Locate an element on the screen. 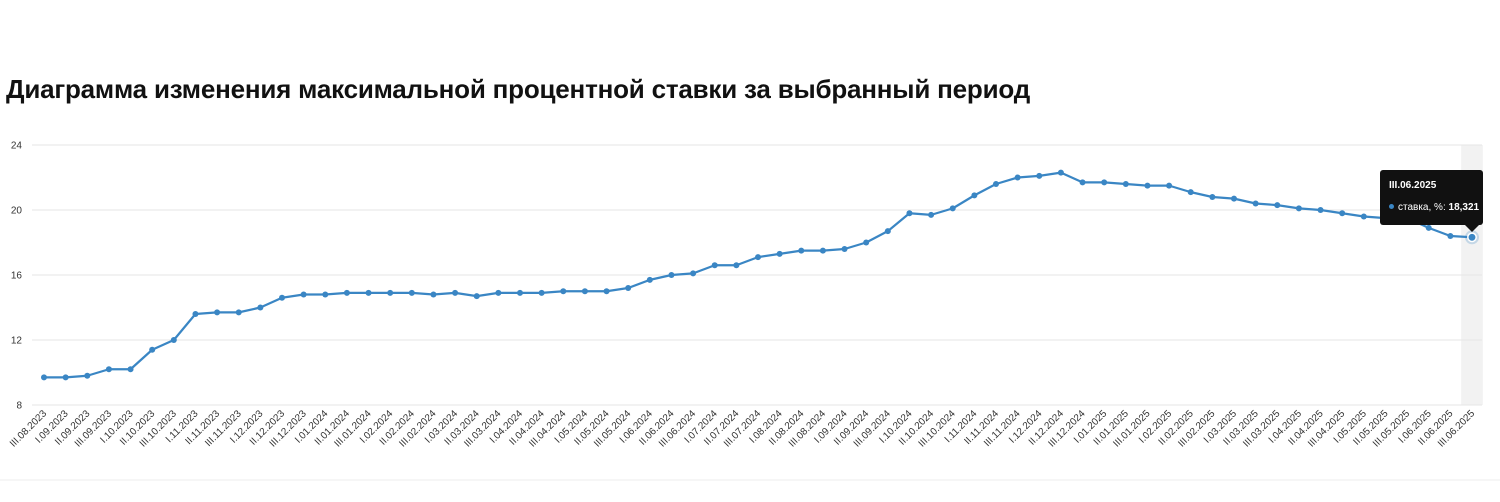 This screenshot has height=502, width=1500. chart-tooltip: III.06.2025 ставка, %: 18,321 is located at coordinates (1431, 201).